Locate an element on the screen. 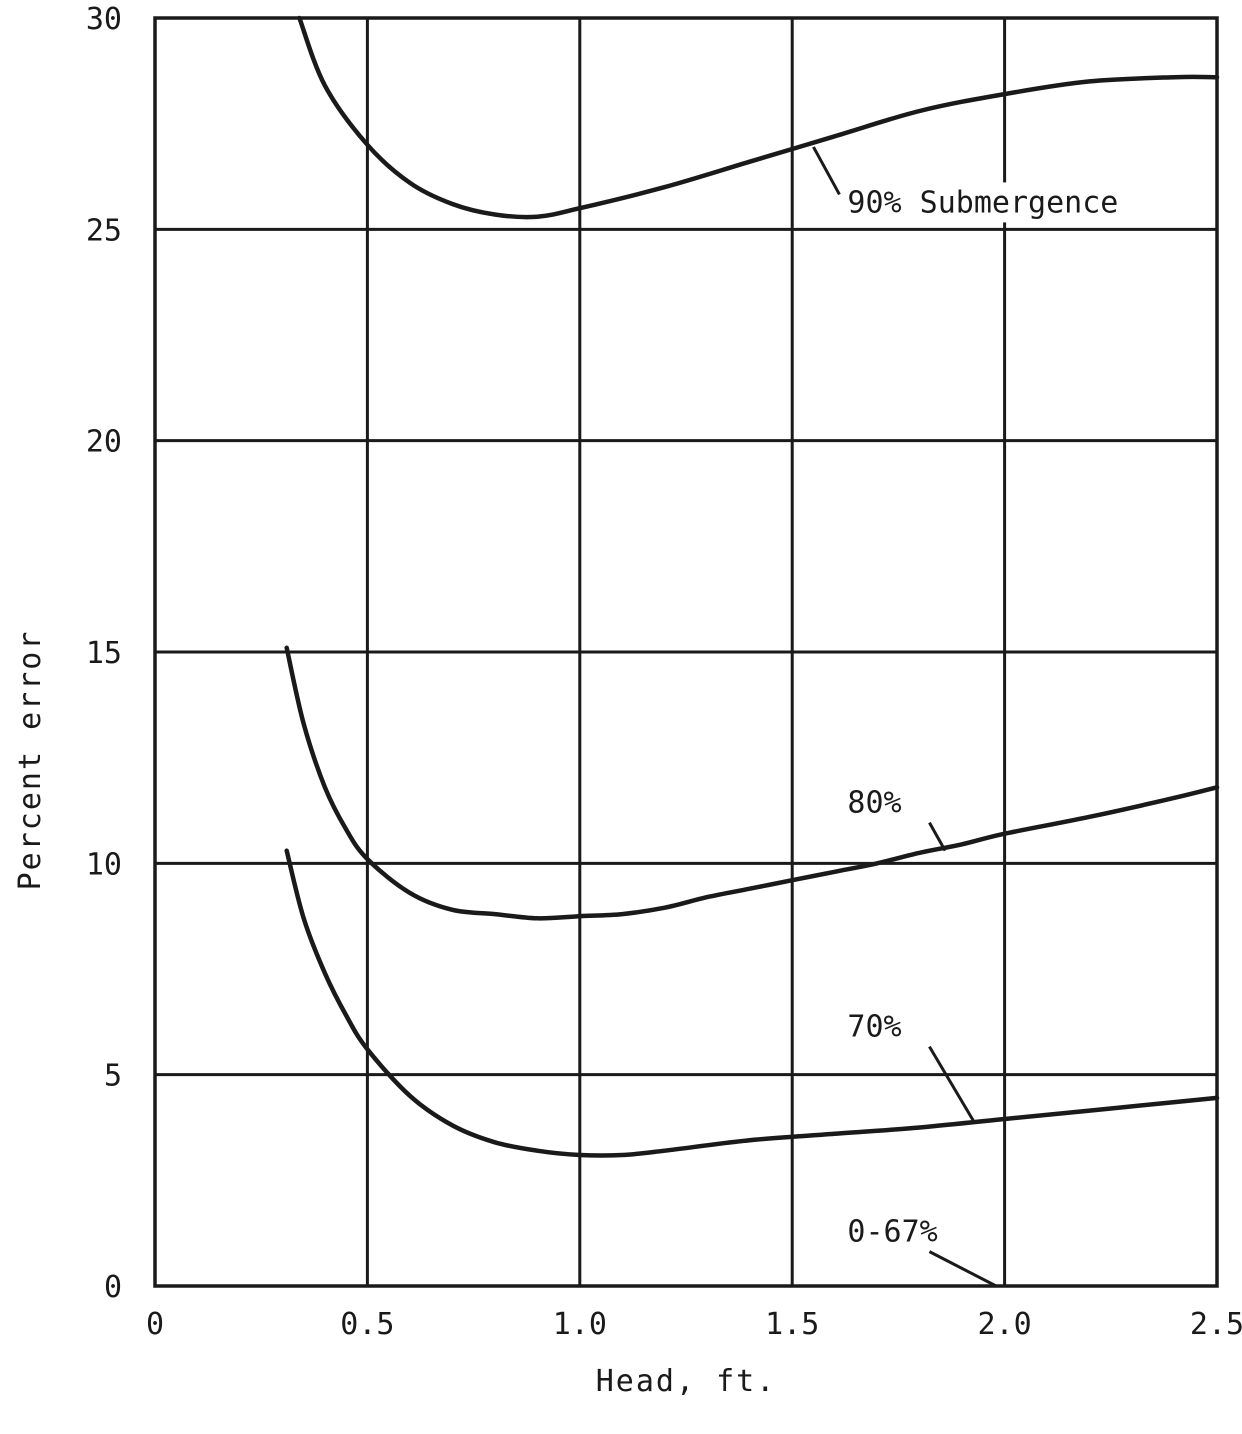 The image size is (1242, 1434). annotation-leader-70pct is located at coordinates (952, 1085).